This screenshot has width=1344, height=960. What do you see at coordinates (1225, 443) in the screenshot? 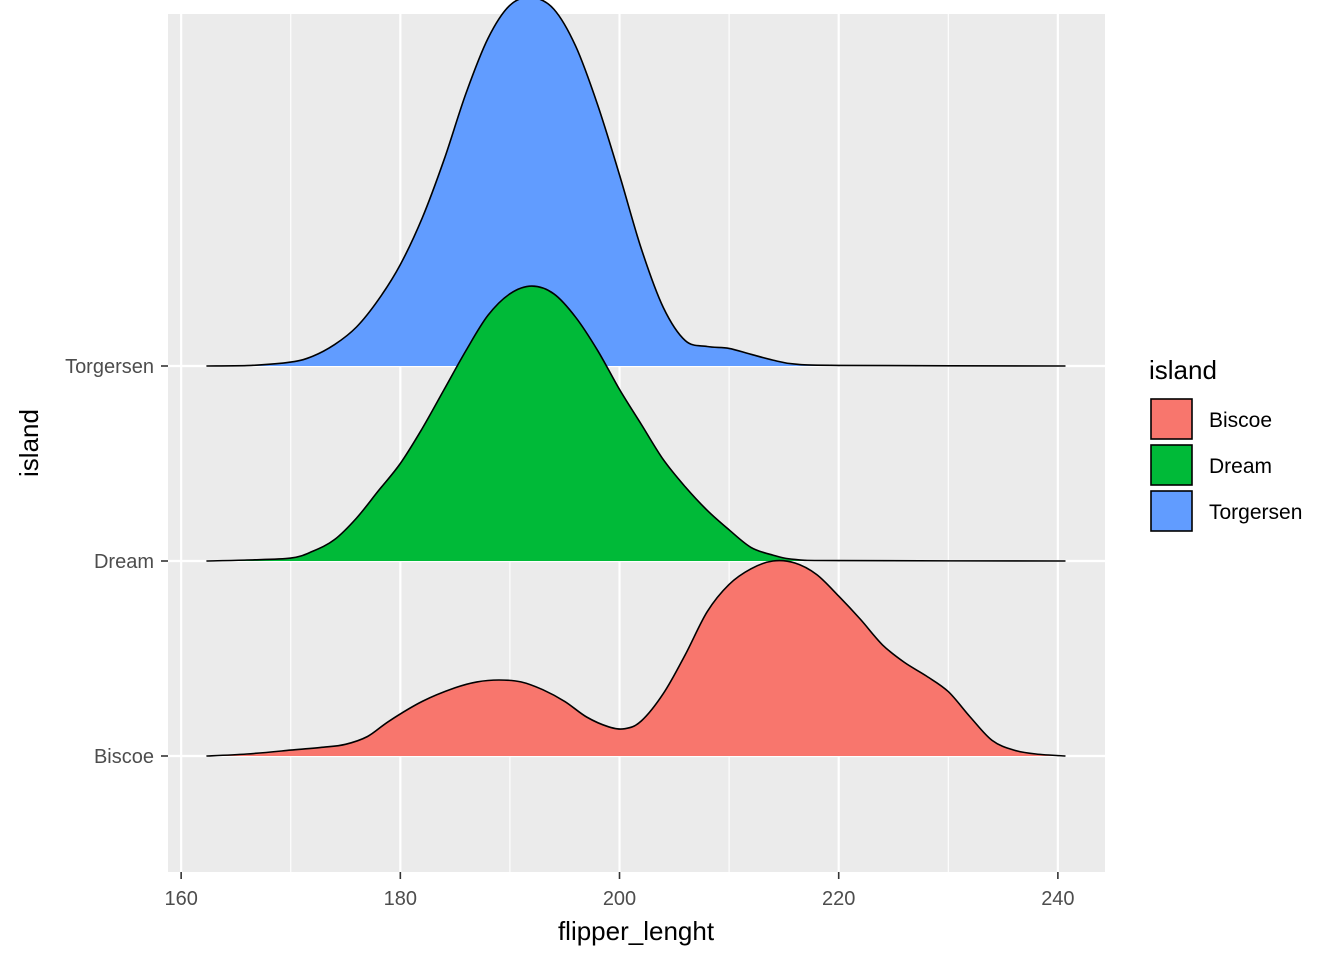
I see `legend: island Biscoe Dream Torgersen` at bounding box center [1225, 443].